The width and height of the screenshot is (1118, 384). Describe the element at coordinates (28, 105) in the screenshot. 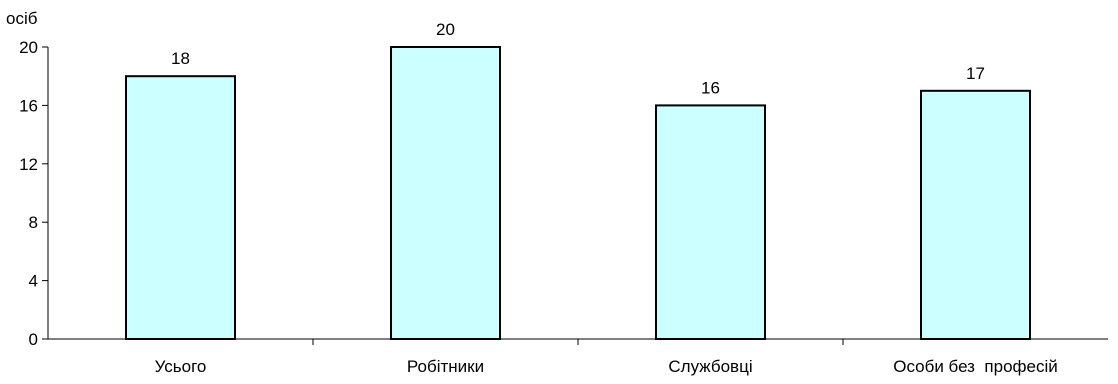

I see `y-tick-label: 16` at that location.